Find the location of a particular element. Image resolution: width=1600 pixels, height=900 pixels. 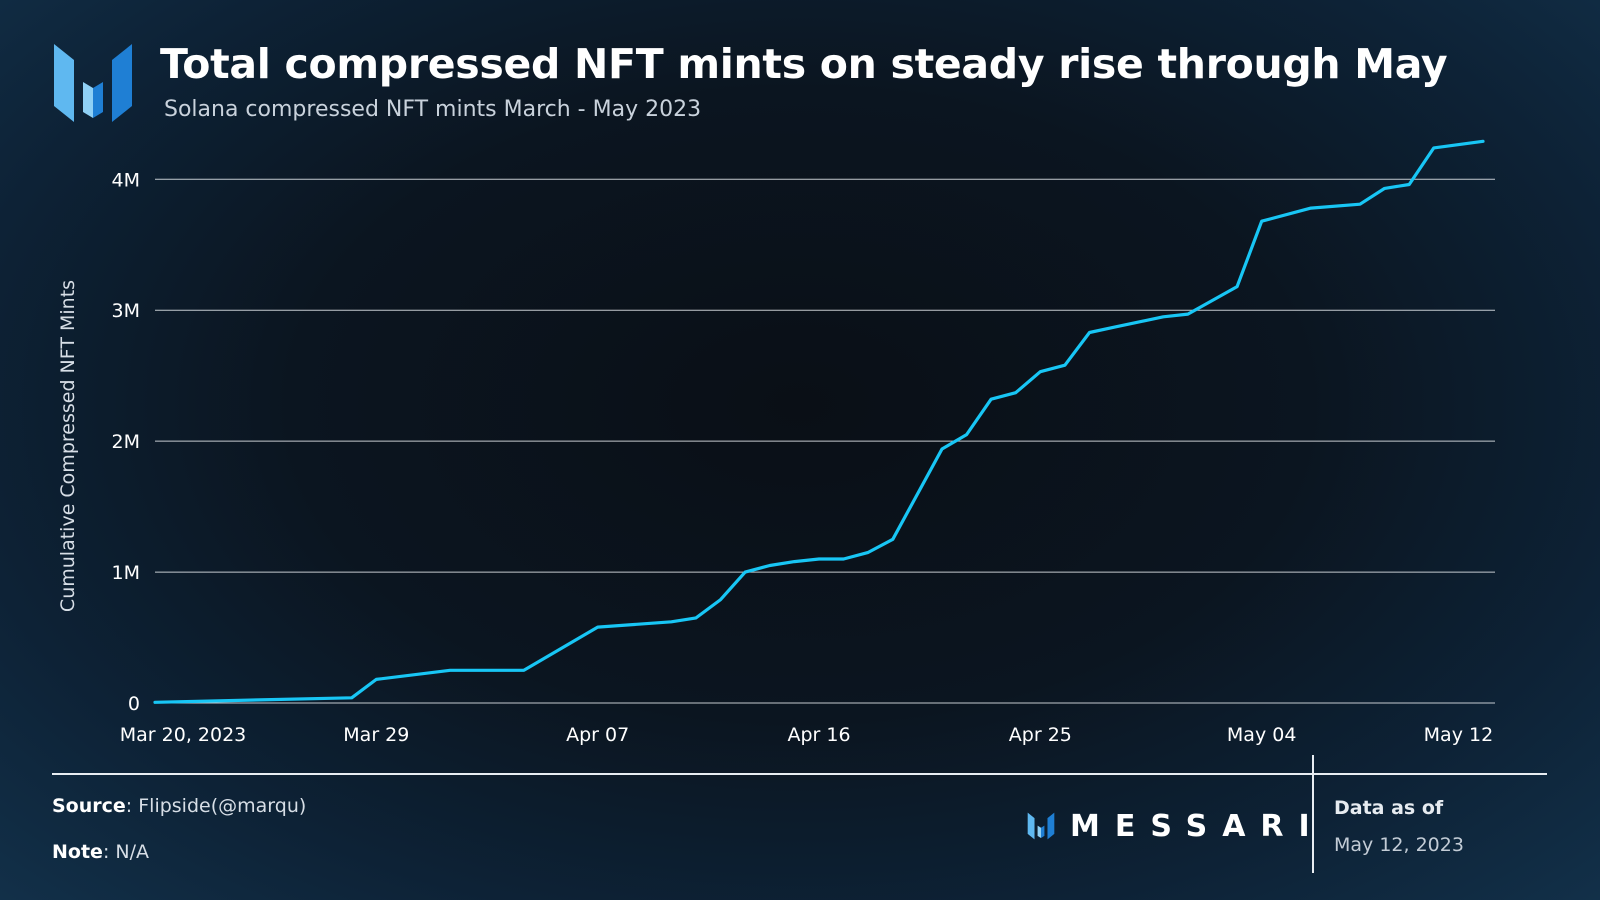

x-tick-label: Apr 25 is located at coordinates (1040, 735).